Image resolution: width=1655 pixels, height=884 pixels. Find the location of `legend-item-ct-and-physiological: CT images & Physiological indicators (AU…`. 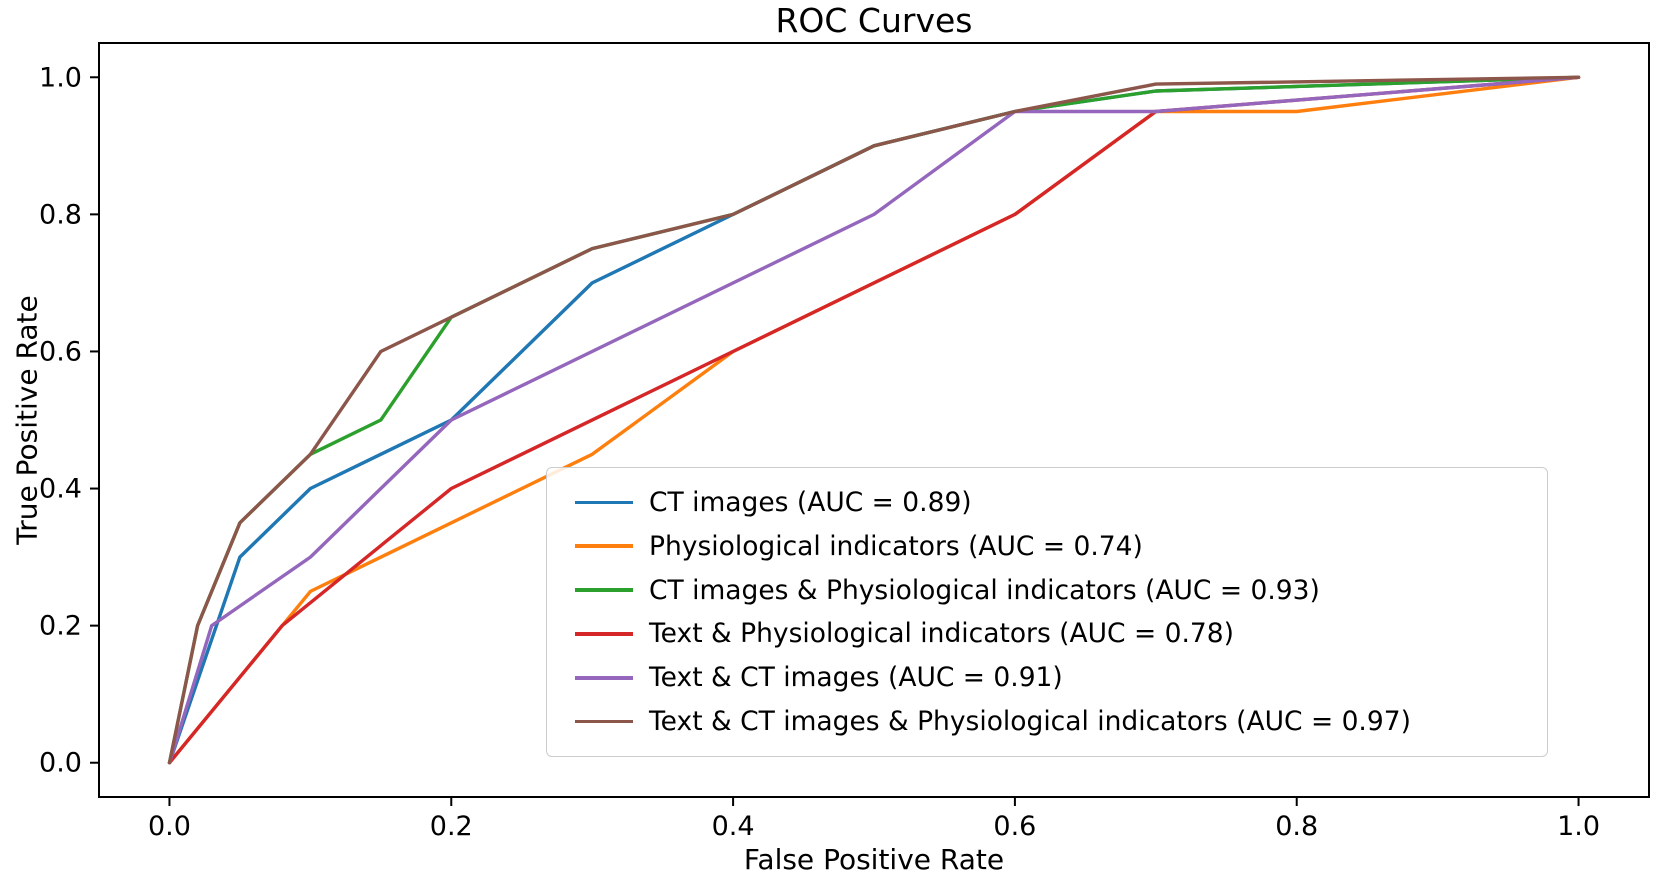

legend-item-ct-and-physiological: CT images & Physiological indicators (AU… is located at coordinates (1061, 590).